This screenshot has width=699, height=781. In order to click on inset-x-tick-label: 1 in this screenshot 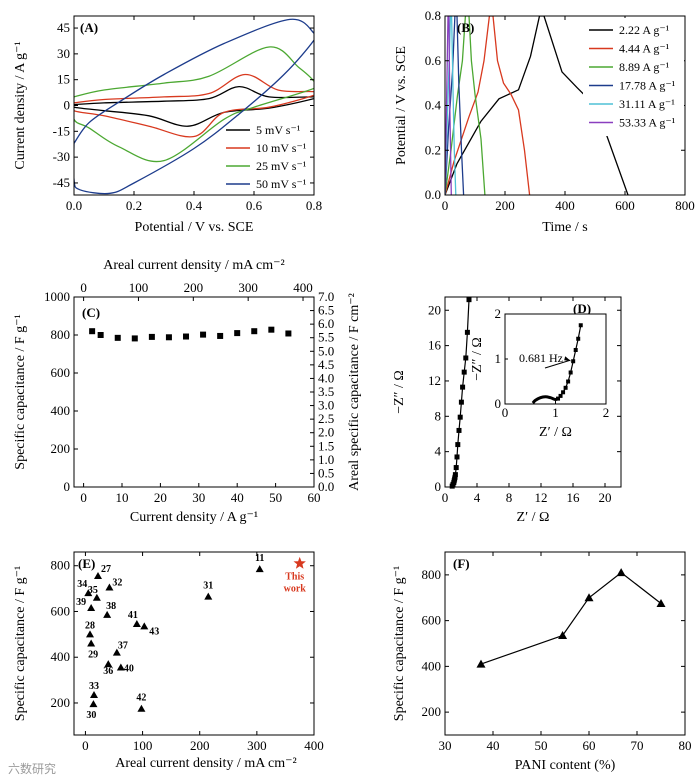, I will do `click(555, 412)`.